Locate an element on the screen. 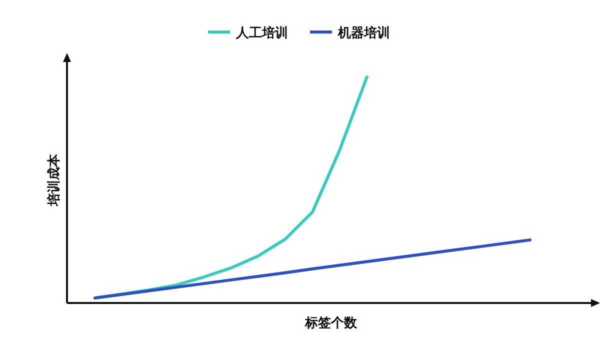 The width and height of the screenshot is (600, 360). x-axis-title: 标签个数 is located at coordinates (331, 323).